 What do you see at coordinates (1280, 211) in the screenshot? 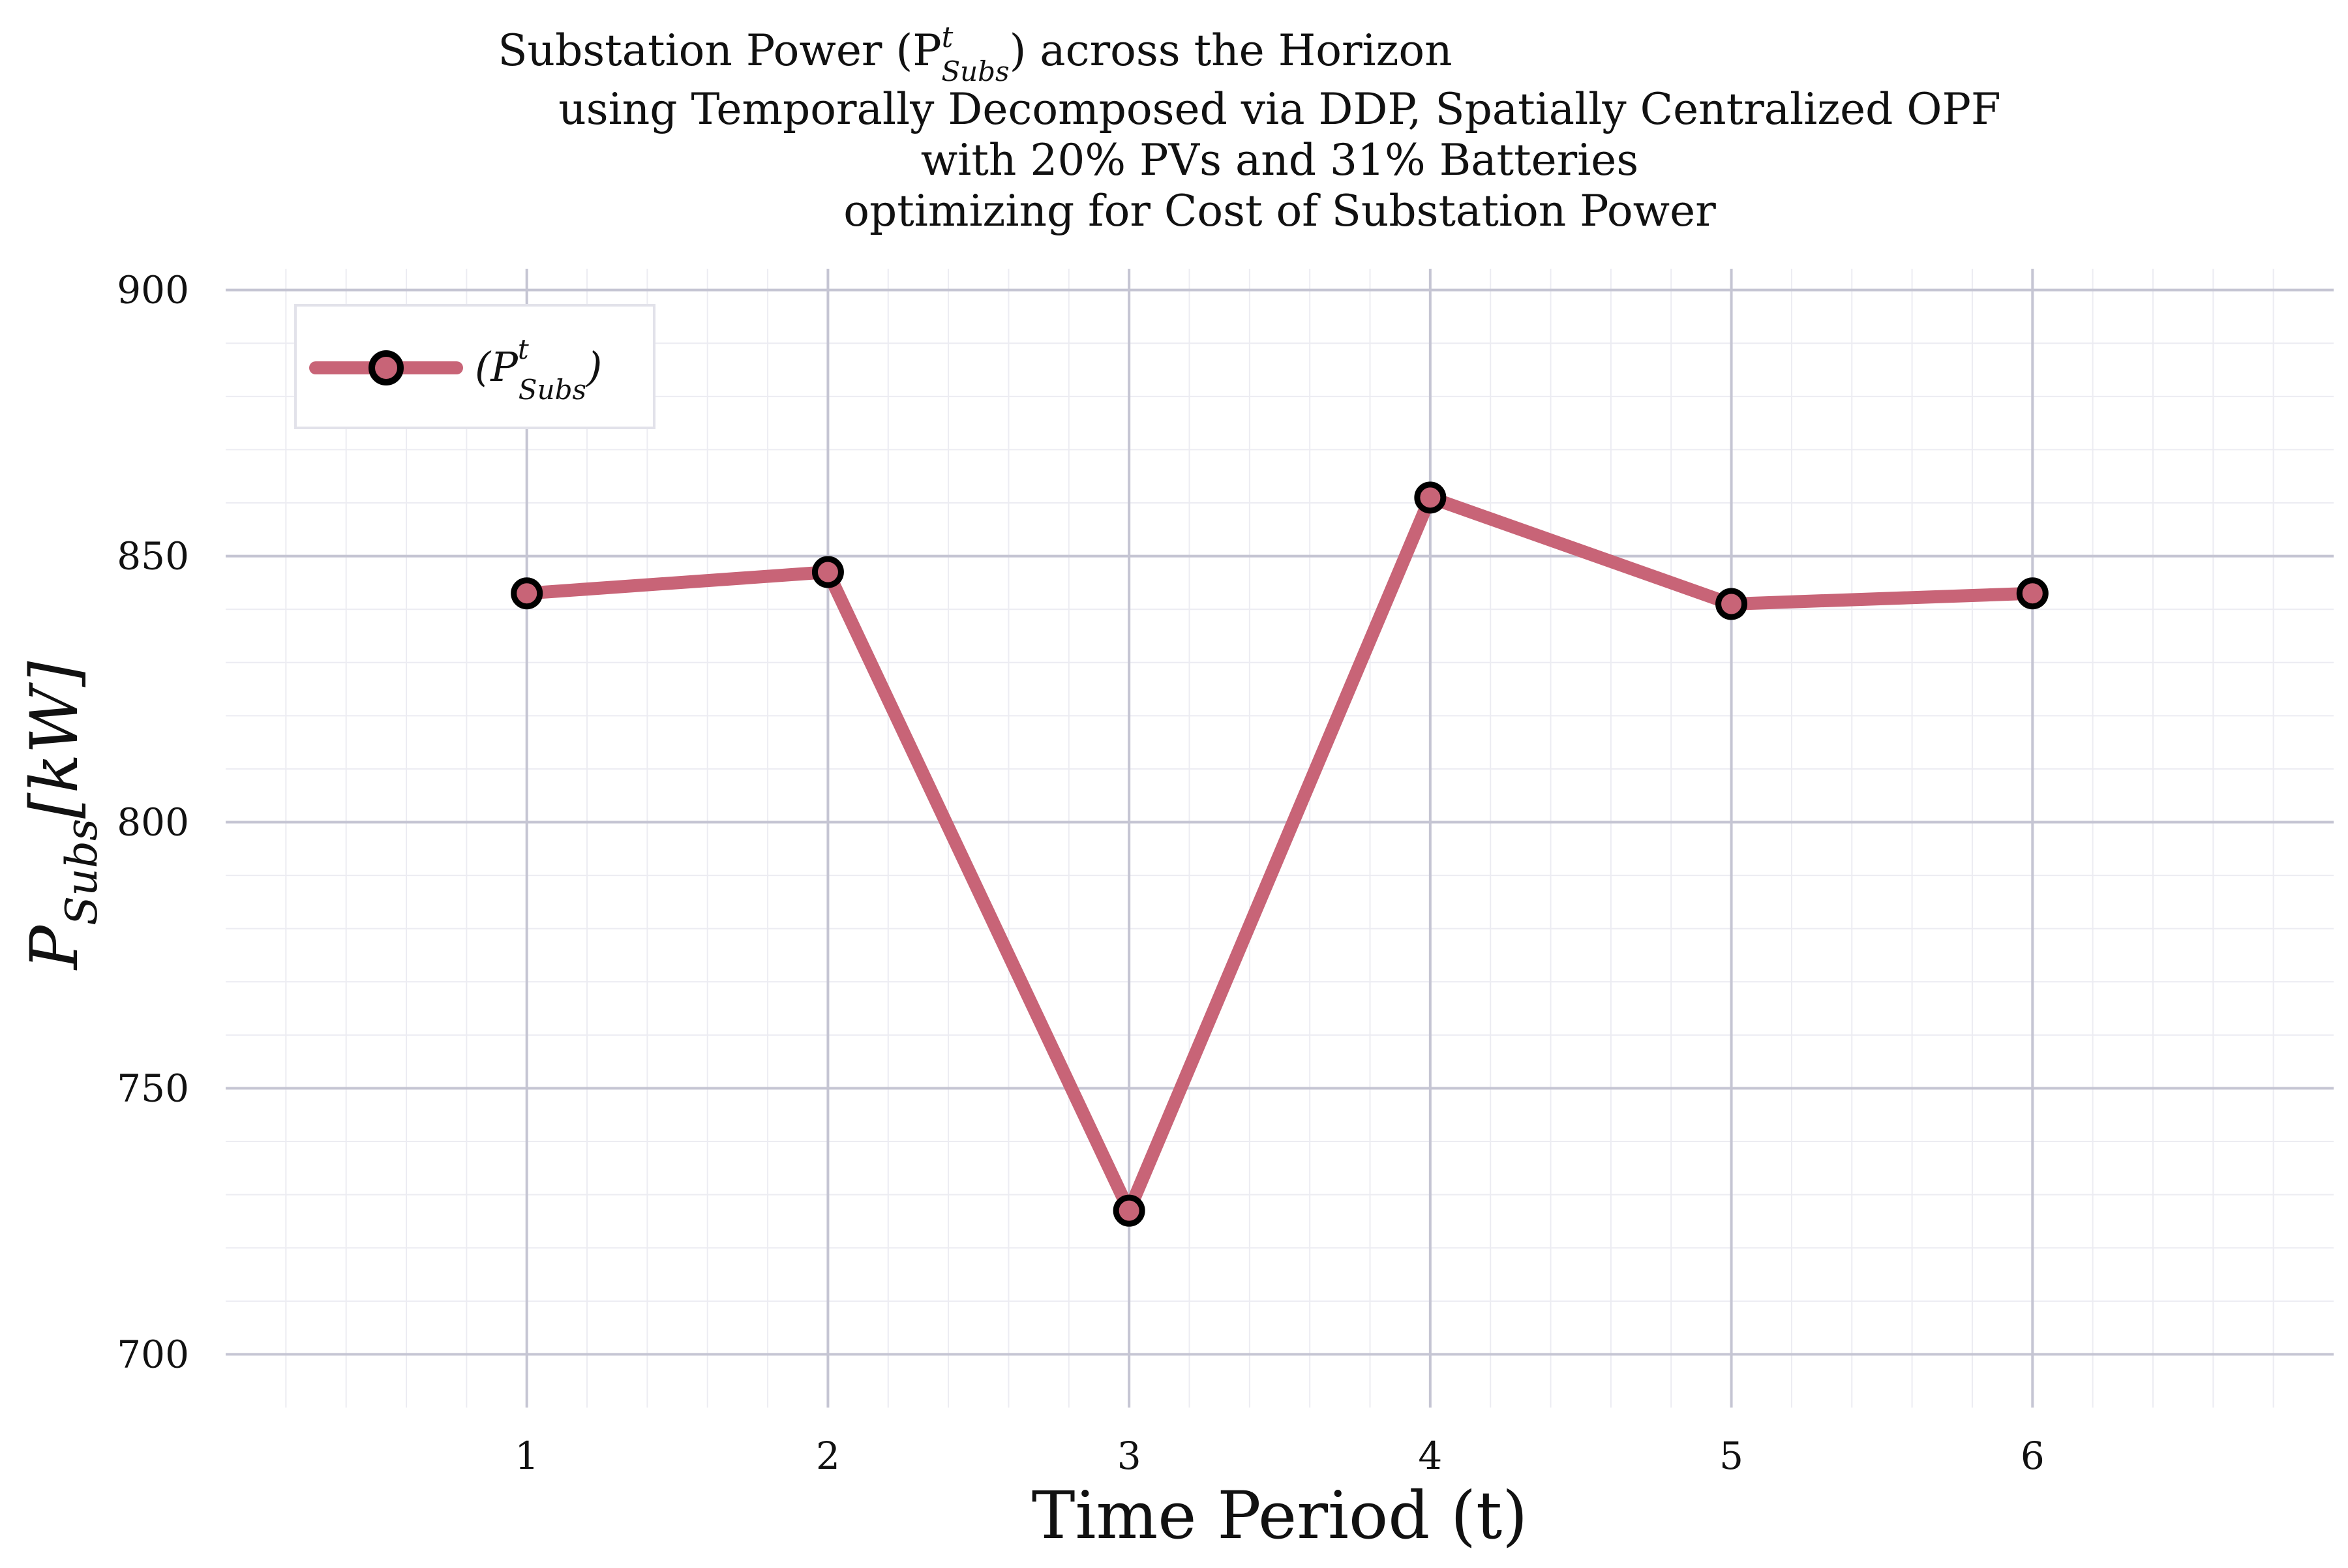
I see `title-line-4: optimizing for Cost of Substation Power` at bounding box center [1280, 211].